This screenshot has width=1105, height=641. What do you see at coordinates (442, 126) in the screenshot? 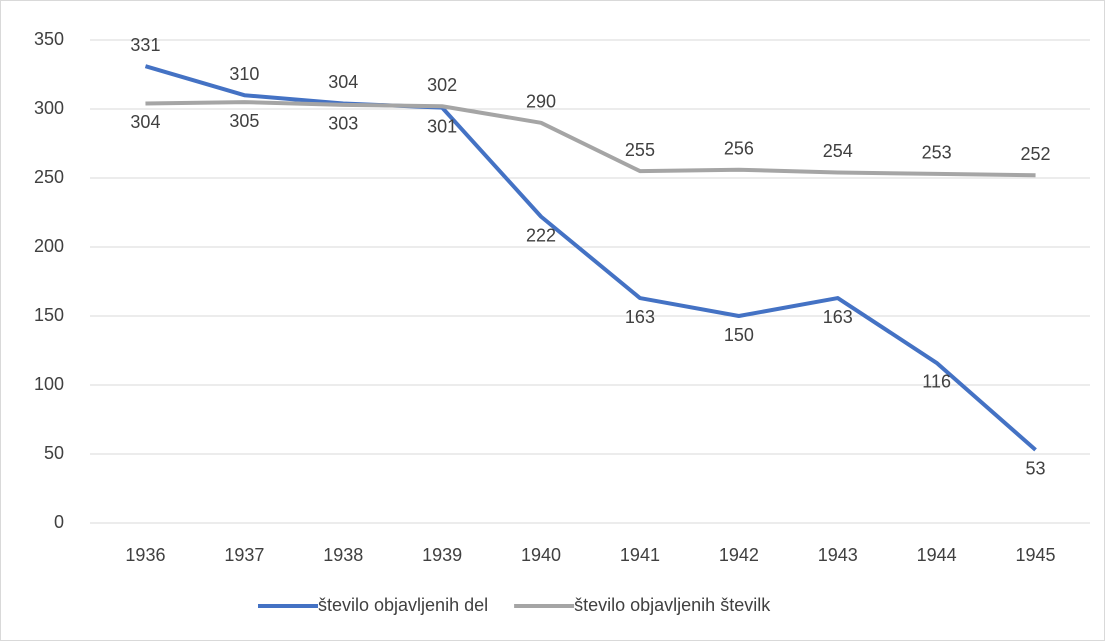
I see `data-label: 301` at bounding box center [442, 126].